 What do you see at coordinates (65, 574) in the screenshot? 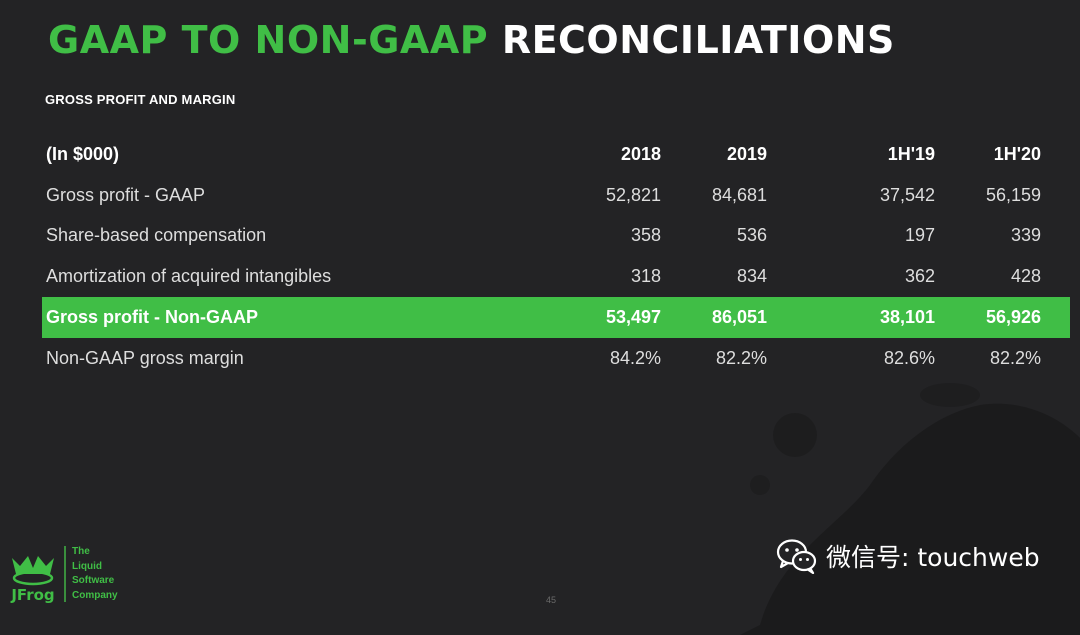
I see `logo-divider` at bounding box center [65, 574].